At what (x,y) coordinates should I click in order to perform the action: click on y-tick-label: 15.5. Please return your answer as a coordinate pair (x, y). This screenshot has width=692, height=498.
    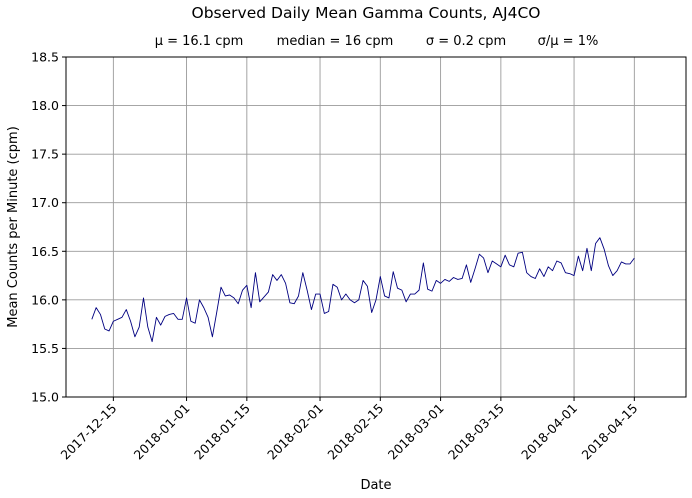
    Looking at the image, I should click on (45, 348).